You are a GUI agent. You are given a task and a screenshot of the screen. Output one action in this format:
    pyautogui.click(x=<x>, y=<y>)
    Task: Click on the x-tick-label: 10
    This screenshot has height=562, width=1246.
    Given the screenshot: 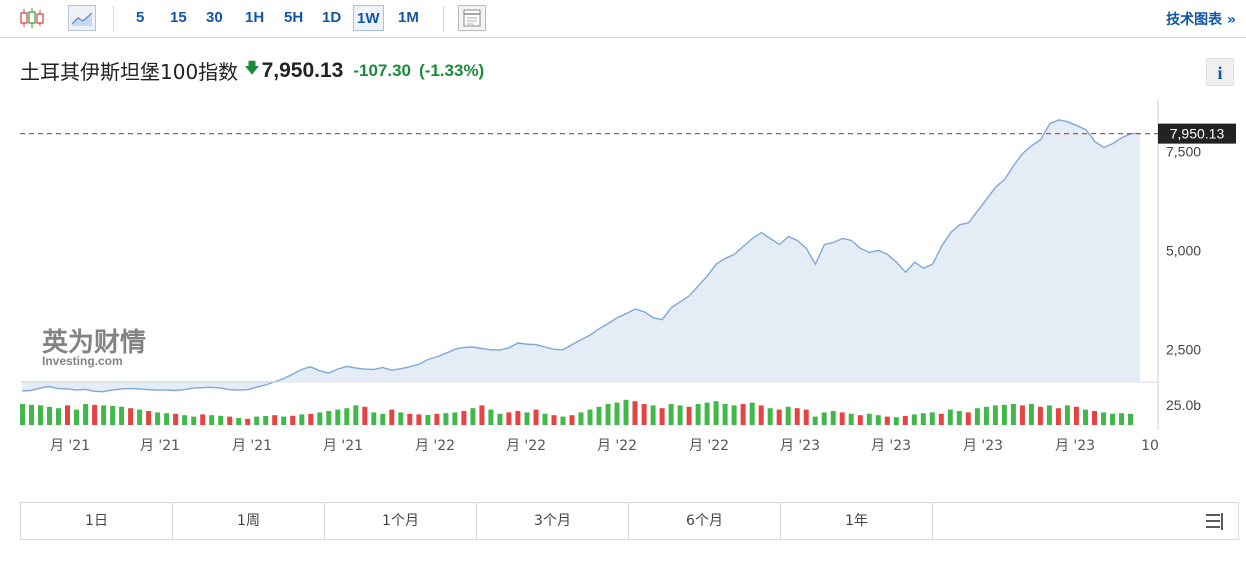 What is the action you would take?
    pyautogui.click(x=1150, y=446)
    